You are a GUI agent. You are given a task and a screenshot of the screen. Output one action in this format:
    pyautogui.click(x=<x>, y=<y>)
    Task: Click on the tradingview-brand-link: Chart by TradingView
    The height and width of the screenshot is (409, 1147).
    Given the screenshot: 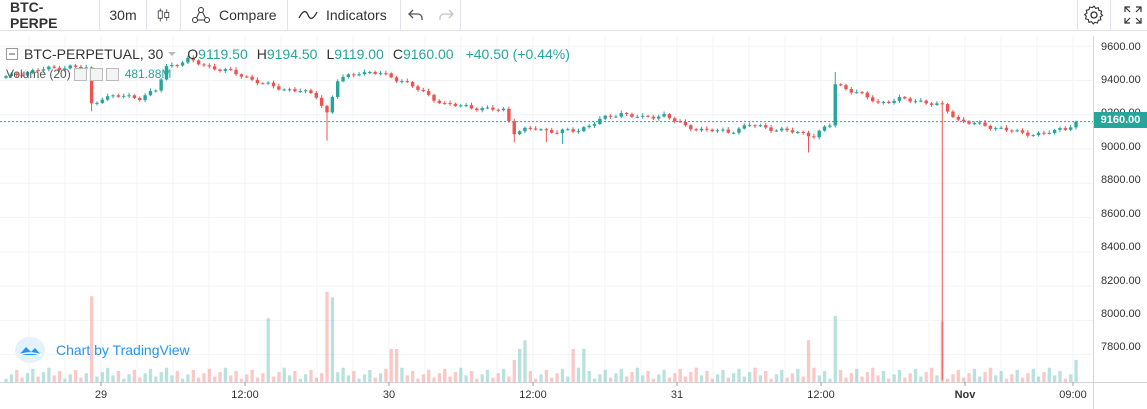 What is the action you would take?
    pyautogui.click(x=102, y=350)
    